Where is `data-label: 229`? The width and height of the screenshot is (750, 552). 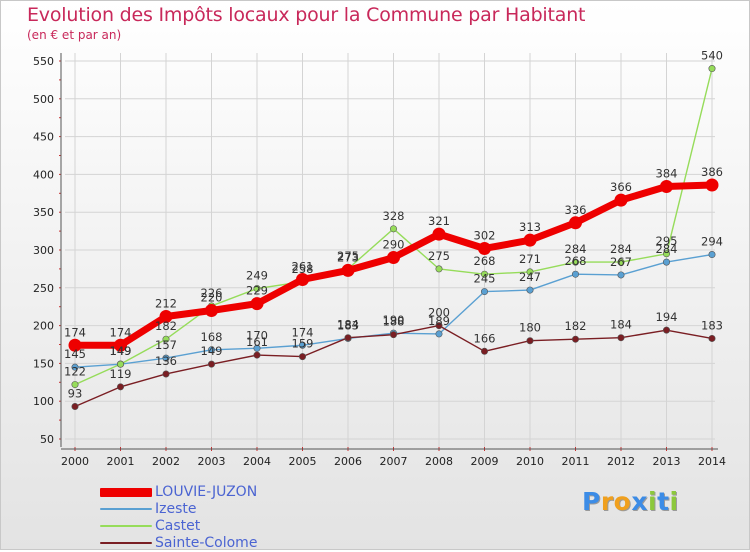
data-label: 229 is located at coordinates (257, 291).